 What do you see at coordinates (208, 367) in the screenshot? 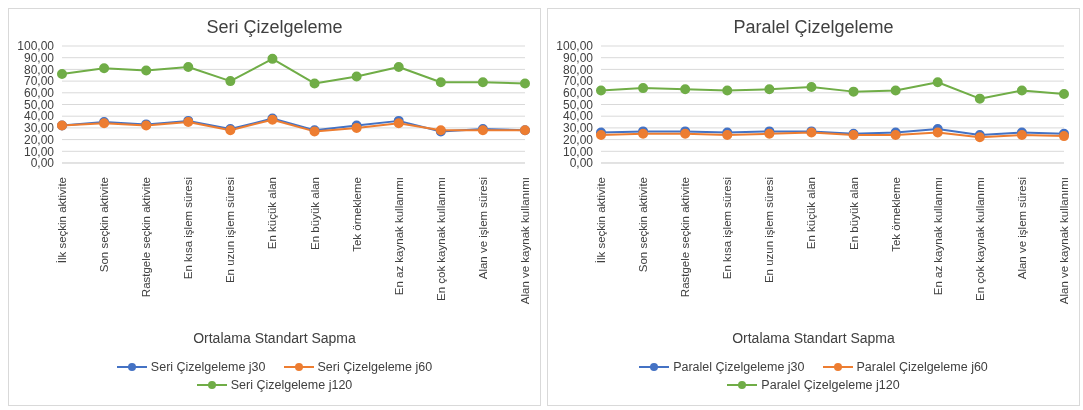
I see `legend-label: Seri Çizelgeleme j30` at bounding box center [208, 367].